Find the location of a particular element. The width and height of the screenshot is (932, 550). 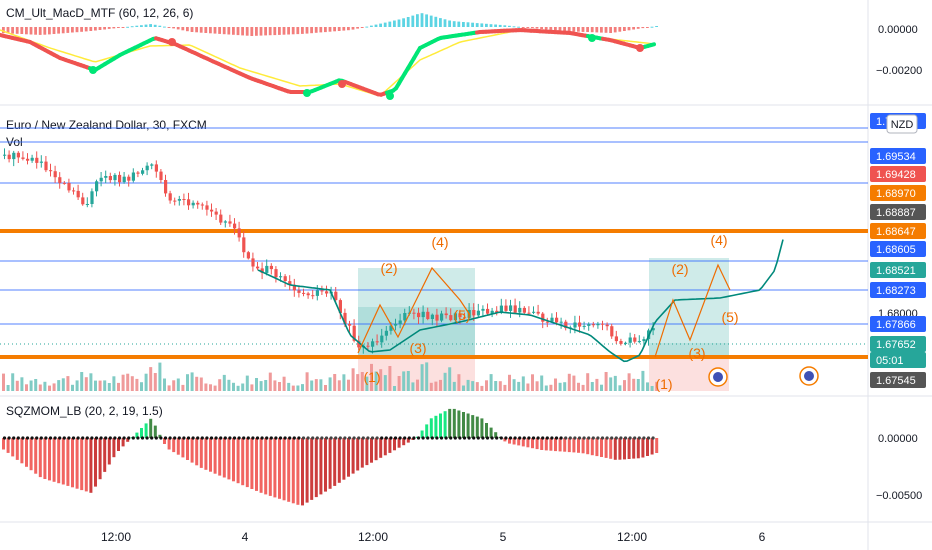

price-title: Euro / New Zealand Dollar, 30, FXCM is located at coordinates (106, 125).